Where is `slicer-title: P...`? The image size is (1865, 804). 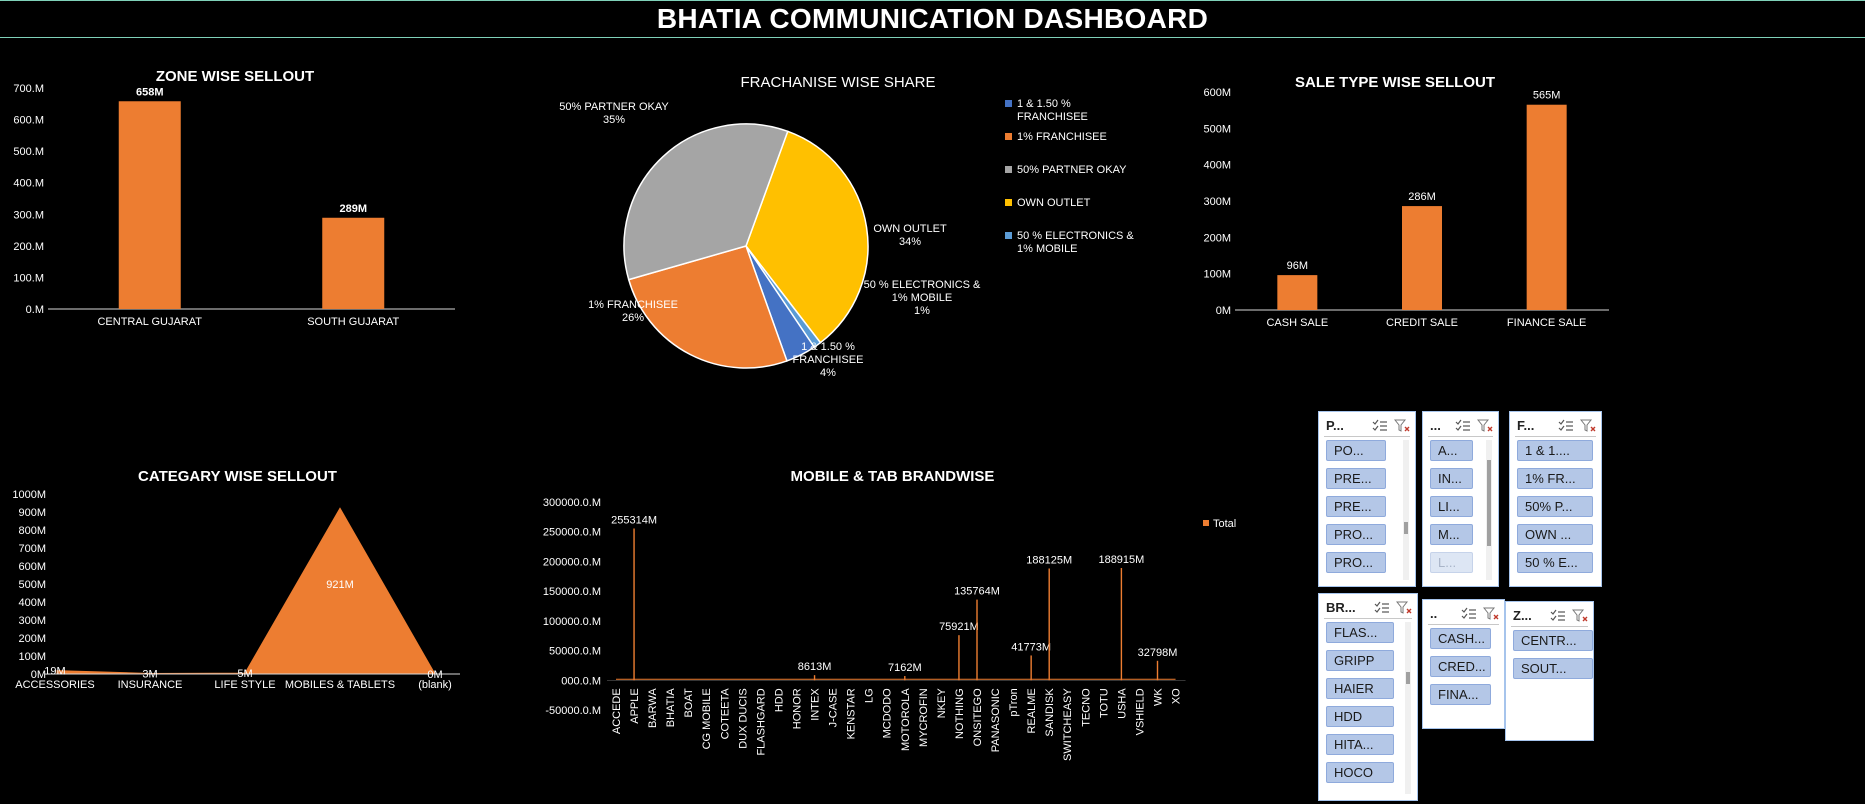 slicer-title: P... is located at coordinates (1335, 425).